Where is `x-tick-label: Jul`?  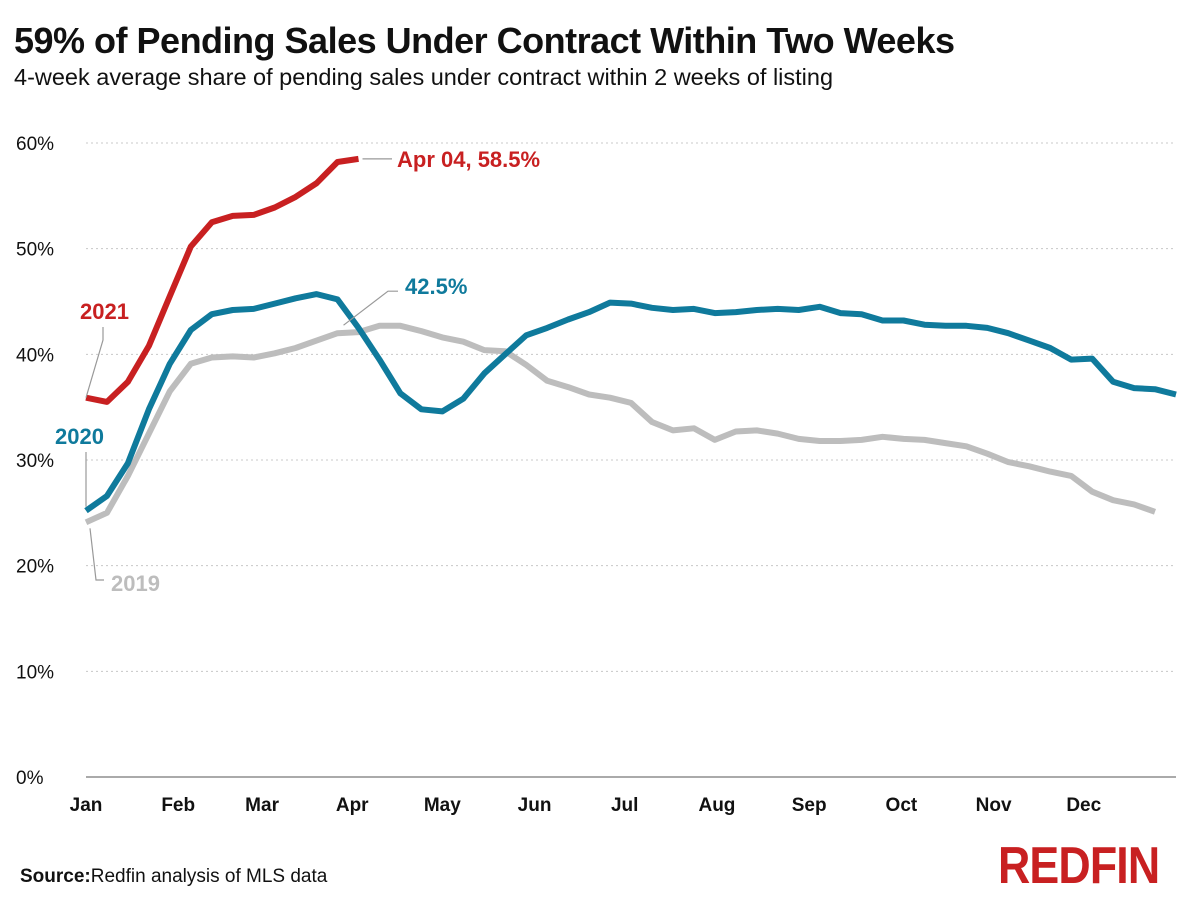
x-tick-label: Jul is located at coordinates (624, 805).